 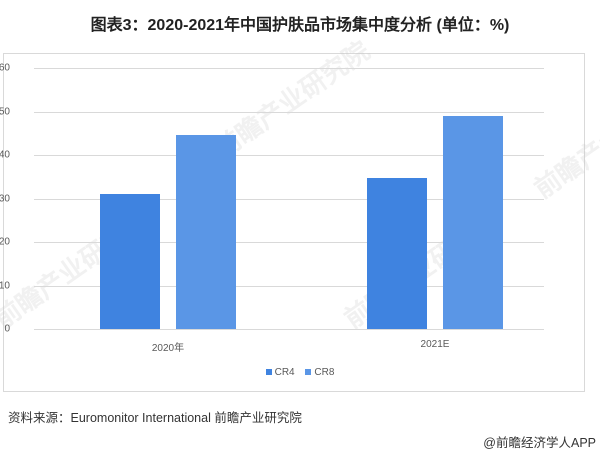 I want to click on y-tick-label: 0, so click(x=7, y=329).